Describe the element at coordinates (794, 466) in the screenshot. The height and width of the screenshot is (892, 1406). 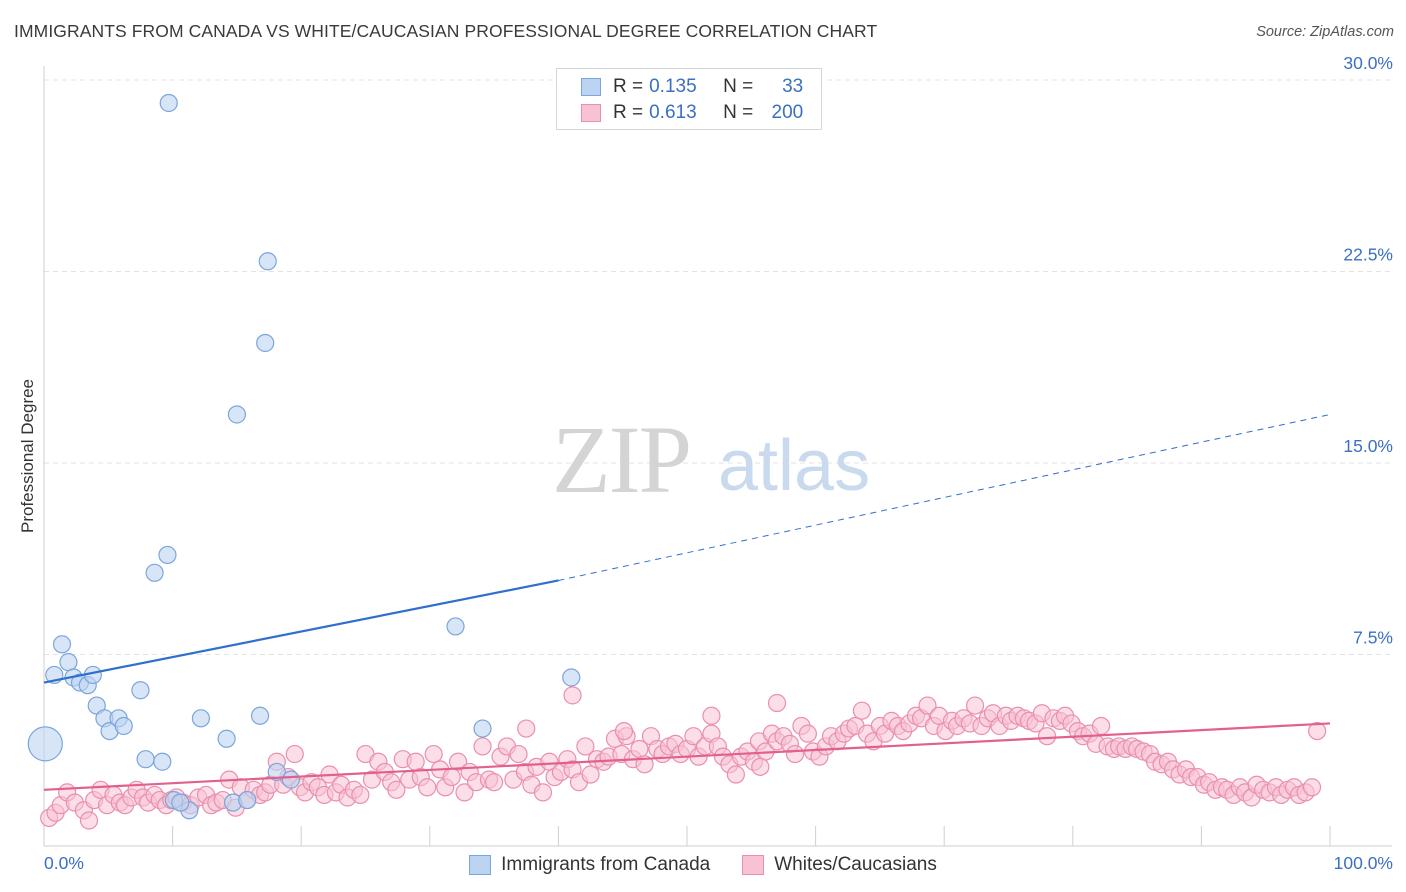
I see `watermark-atlas: atlas` at that location.